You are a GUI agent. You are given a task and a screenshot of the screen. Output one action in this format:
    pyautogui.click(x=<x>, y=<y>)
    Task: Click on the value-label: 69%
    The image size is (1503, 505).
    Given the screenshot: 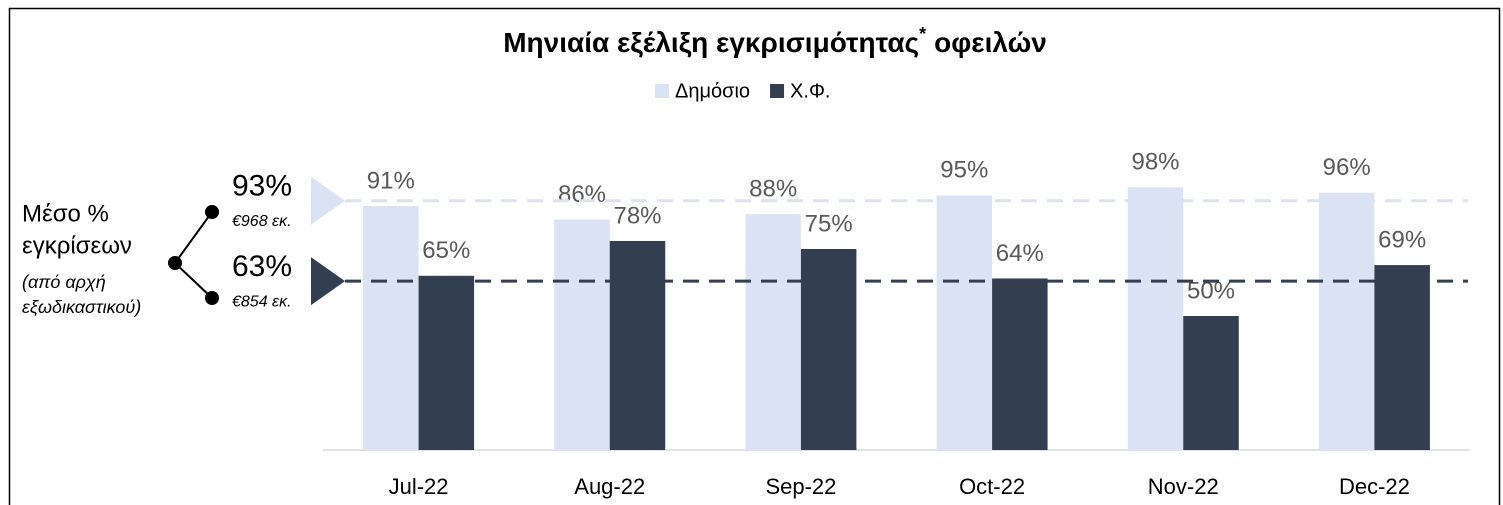 What is the action you would take?
    pyautogui.click(x=1402, y=239)
    